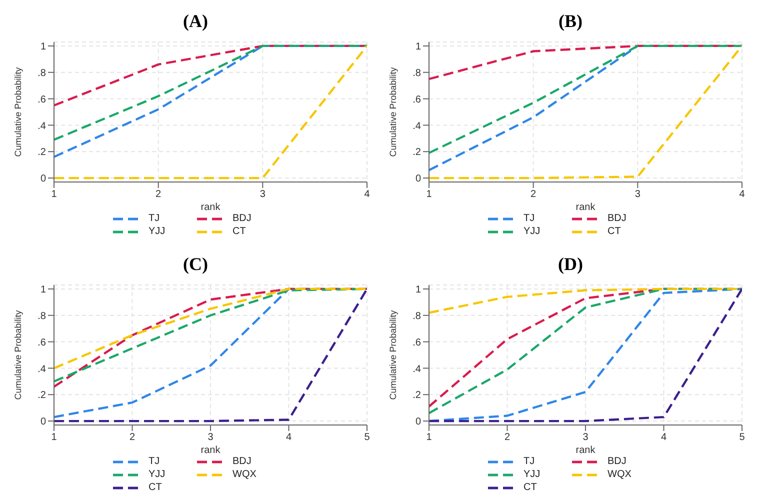 The height and width of the screenshot is (503, 767). Describe the element at coordinates (570, 264) in the screenshot. I see `chart-title: (D)` at that location.